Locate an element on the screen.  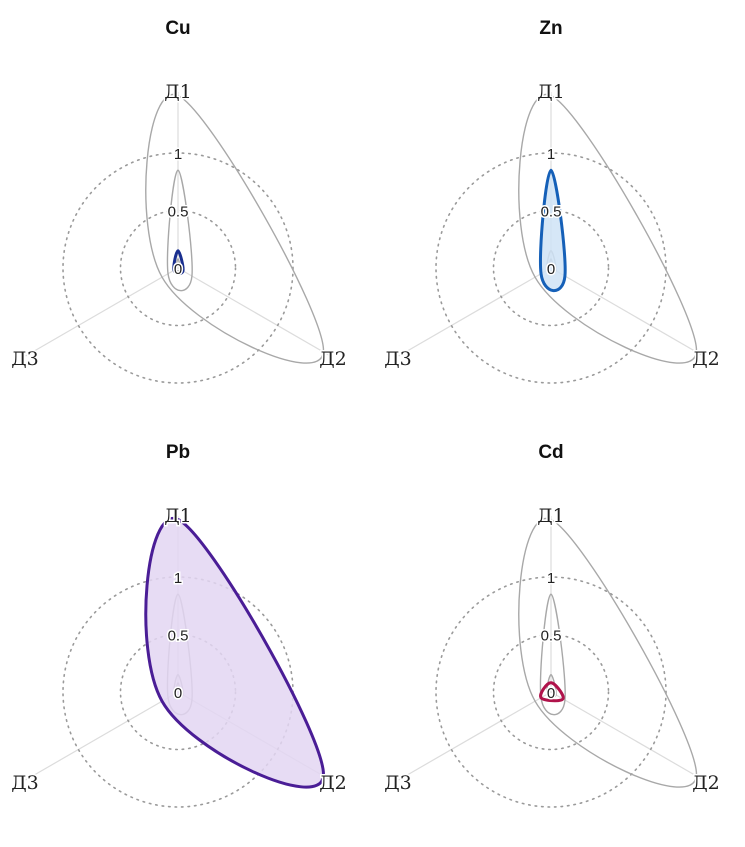
chart-title-cu: Cu is located at coordinates (177, 28).